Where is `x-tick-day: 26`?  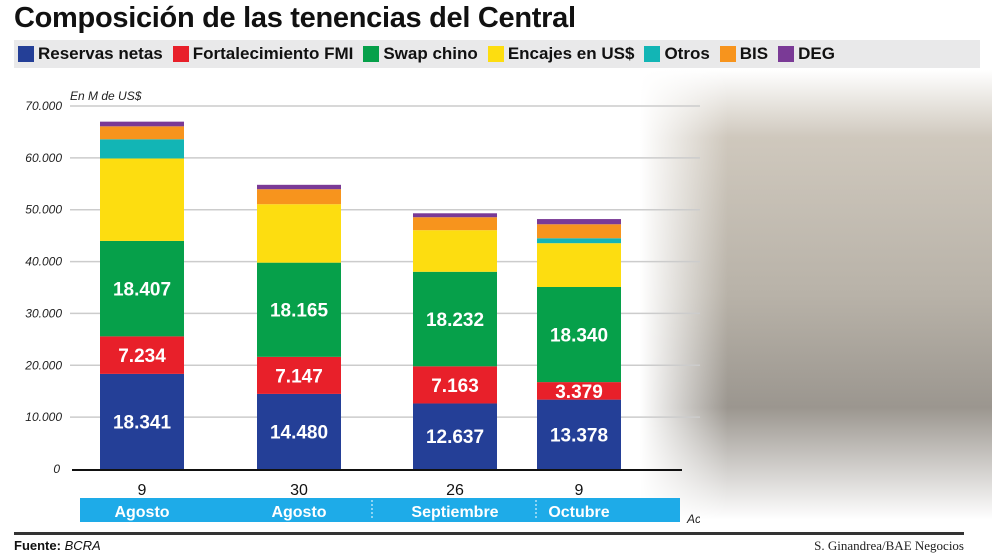 x-tick-day: 26 is located at coordinates (455, 490).